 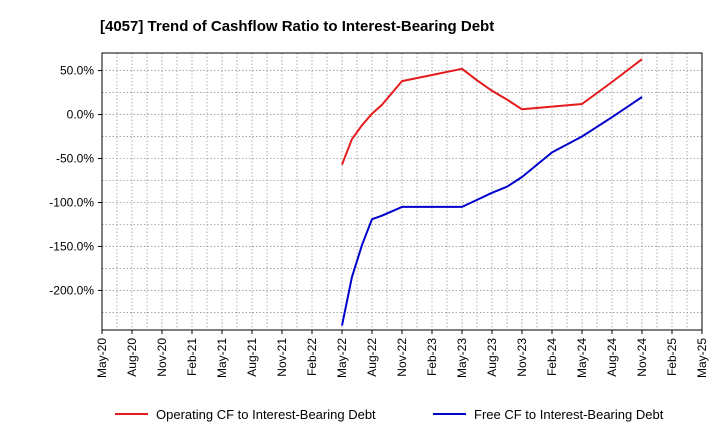 What do you see at coordinates (71, 290) in the screenshot?
I see `y-tick-label: -200.0%` at bounding box center [71, 290].